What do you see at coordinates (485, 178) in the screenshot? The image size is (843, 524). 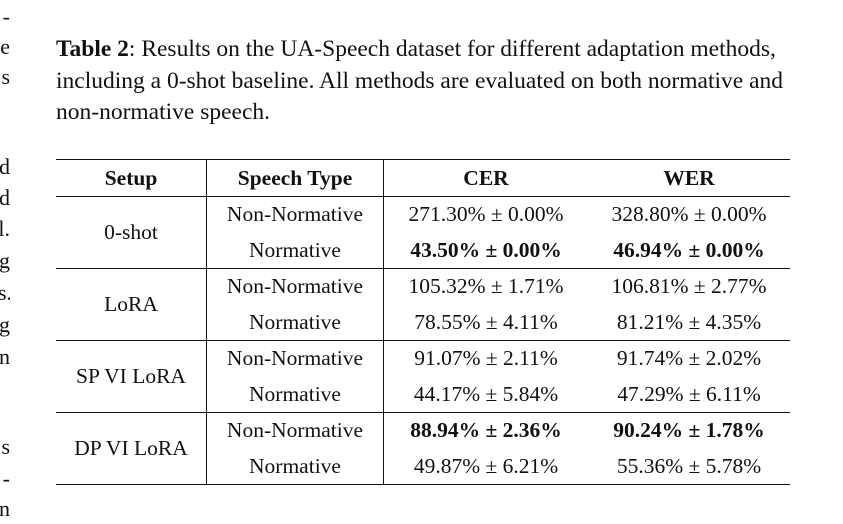 I see `header-cer: CER` at bounding box center [485, 178].